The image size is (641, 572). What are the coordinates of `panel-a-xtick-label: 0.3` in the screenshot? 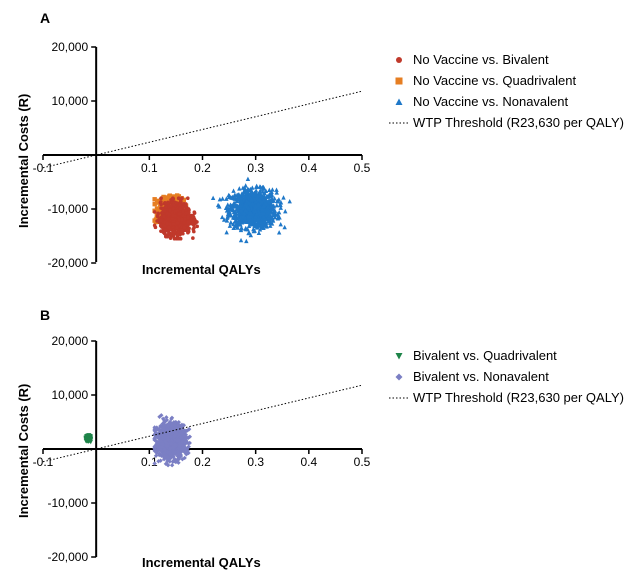 It's located at (255, 168).